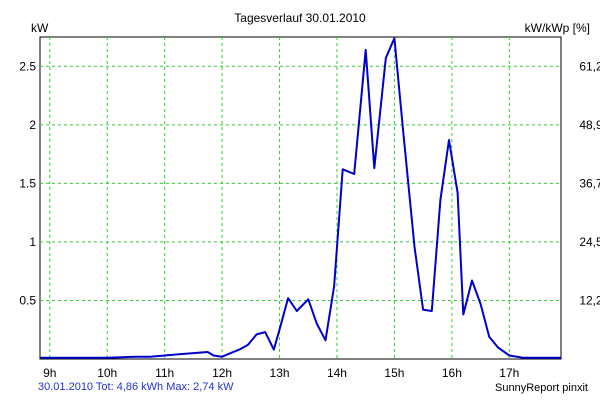  What do you see at coordinates (32, 125) in the screenshot?
I see `y-tick-label: 2` at bounding box center [32, 125].